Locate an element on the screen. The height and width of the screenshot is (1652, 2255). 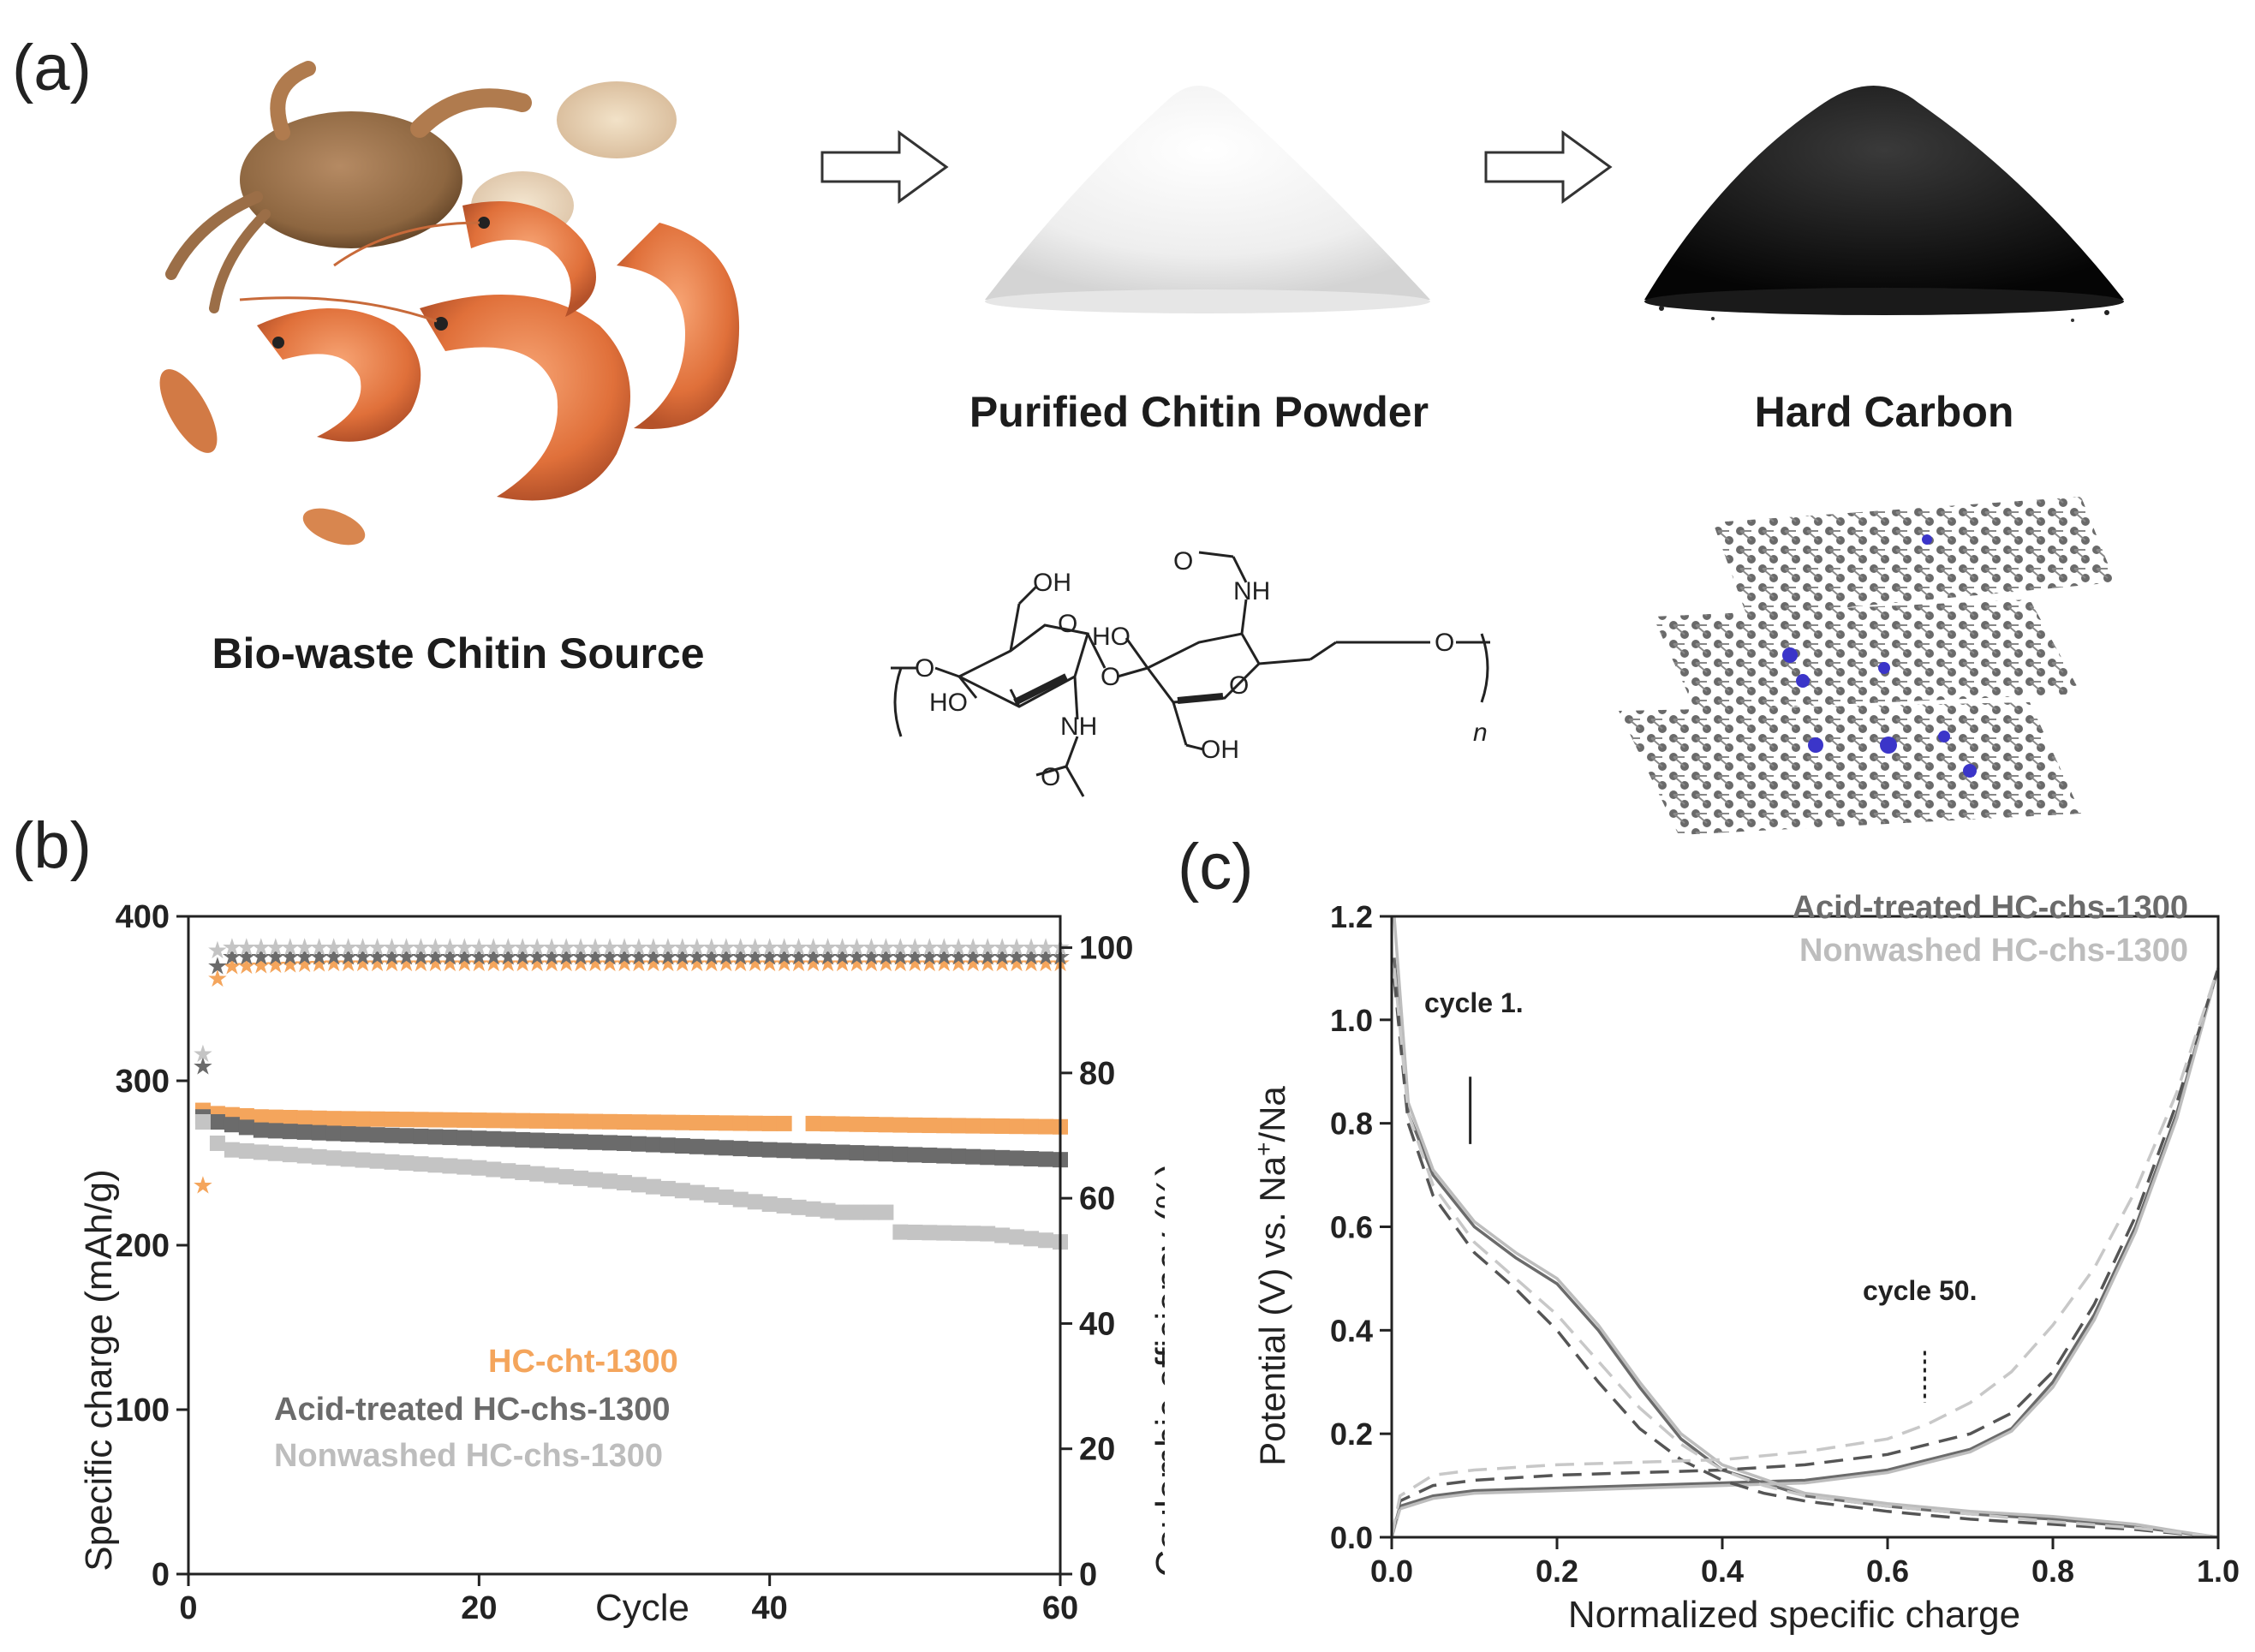
x-tick-label: 20 is located at coordinates (479, 1608).